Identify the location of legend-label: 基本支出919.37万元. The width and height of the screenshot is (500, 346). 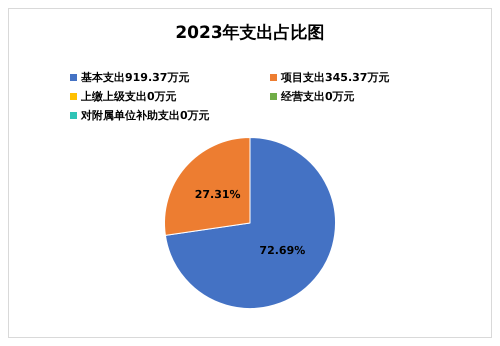
(135, 77).